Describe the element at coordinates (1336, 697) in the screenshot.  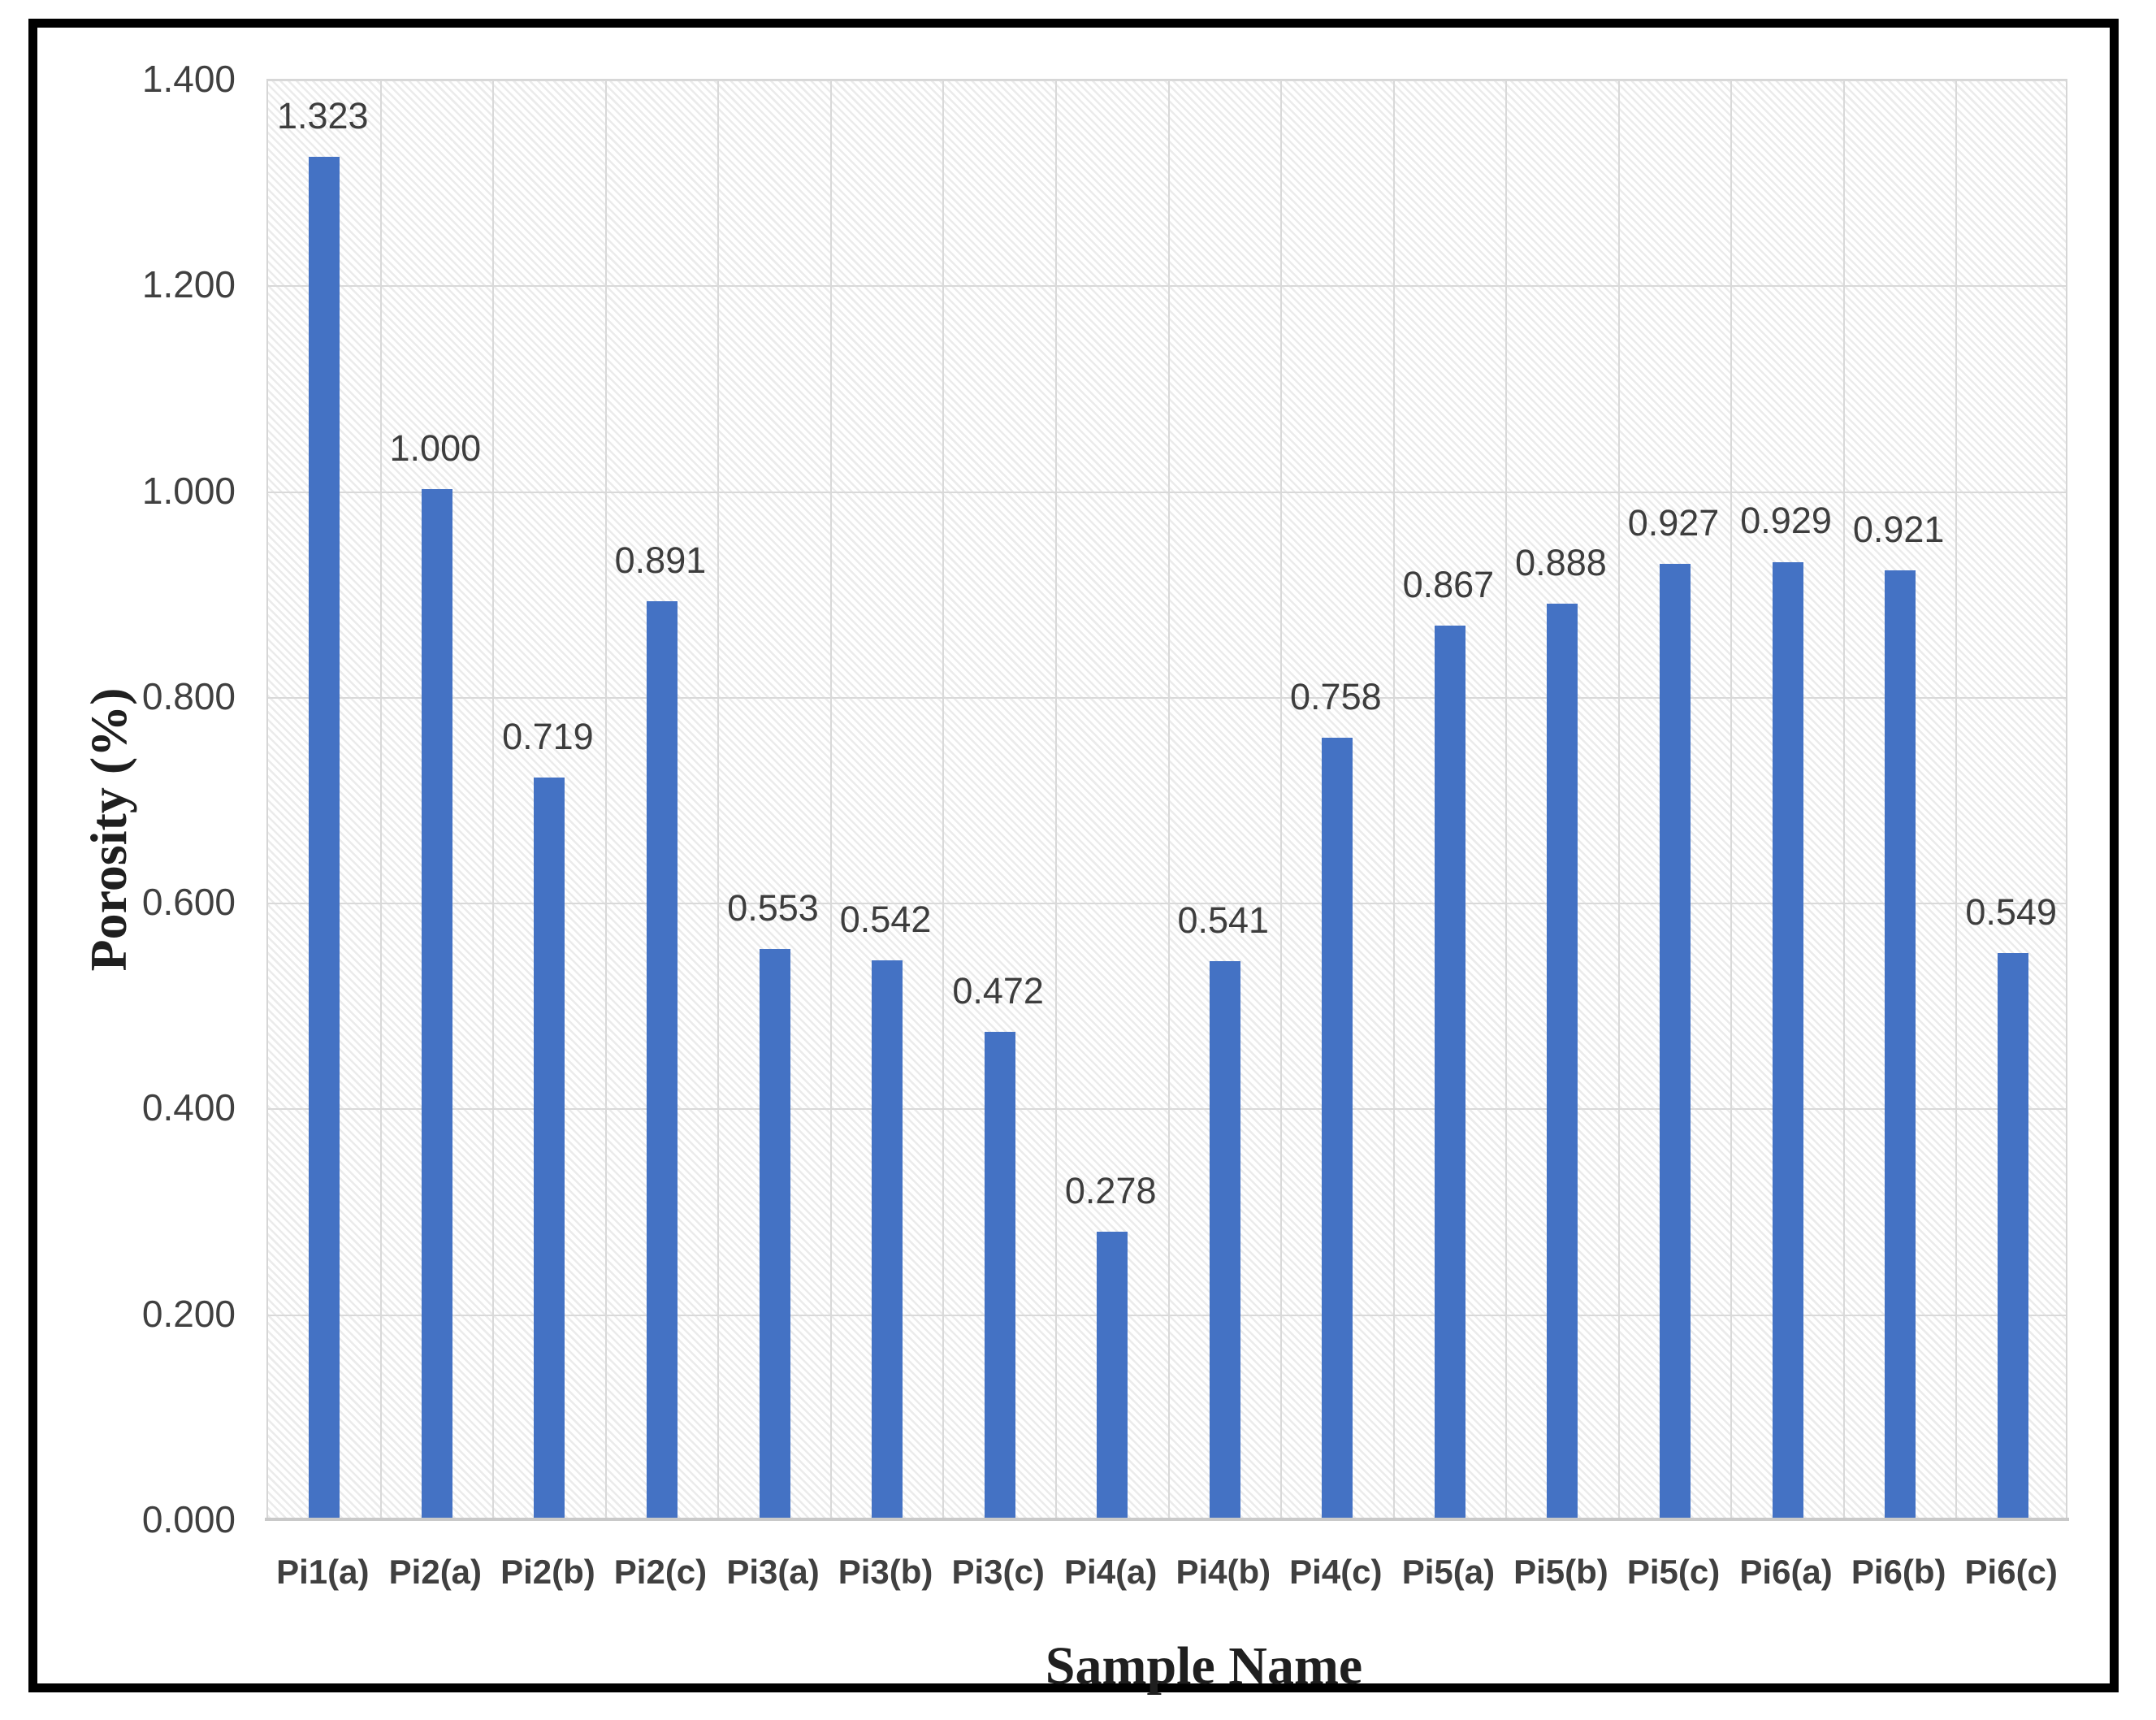
I see `bar-value-label: 0.758` at that location.